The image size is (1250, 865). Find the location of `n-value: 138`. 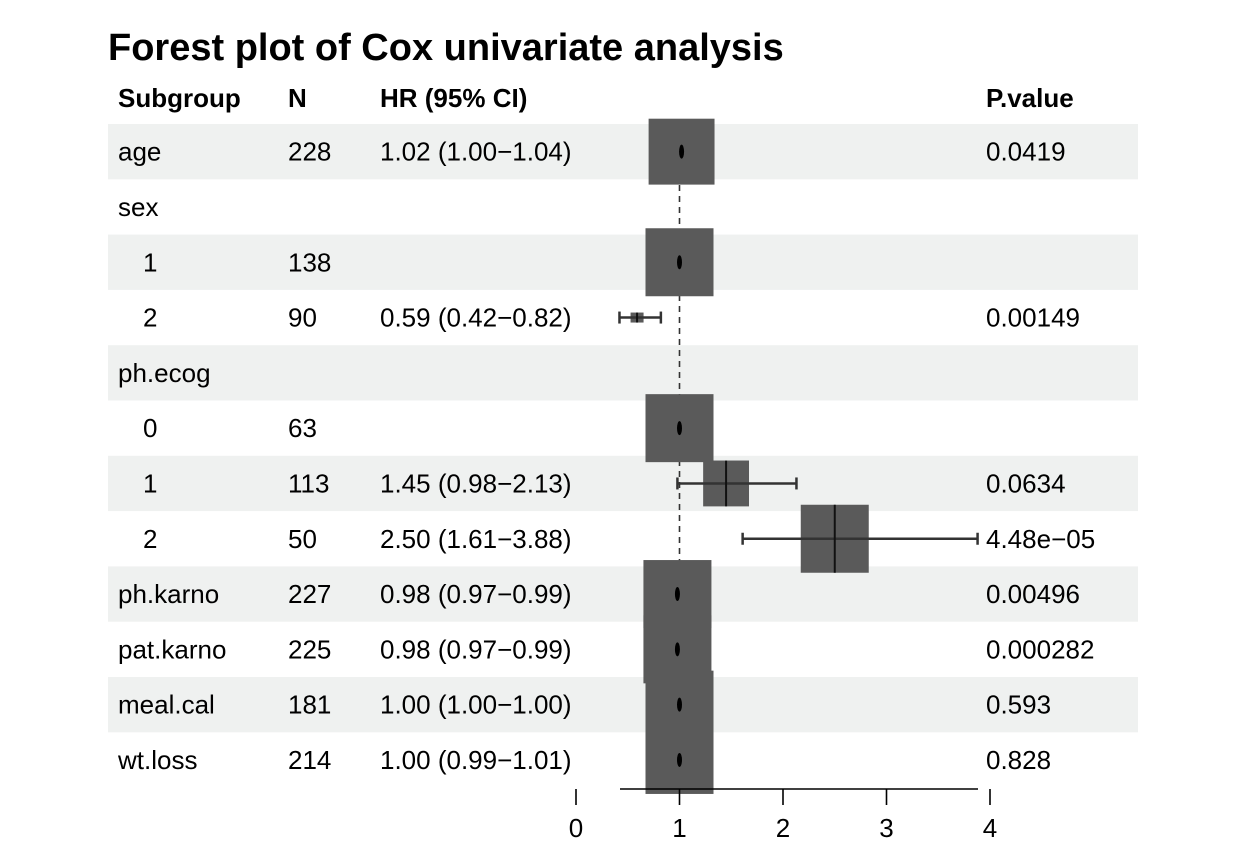

n-value: 138 is located at coordinates (309, 262).